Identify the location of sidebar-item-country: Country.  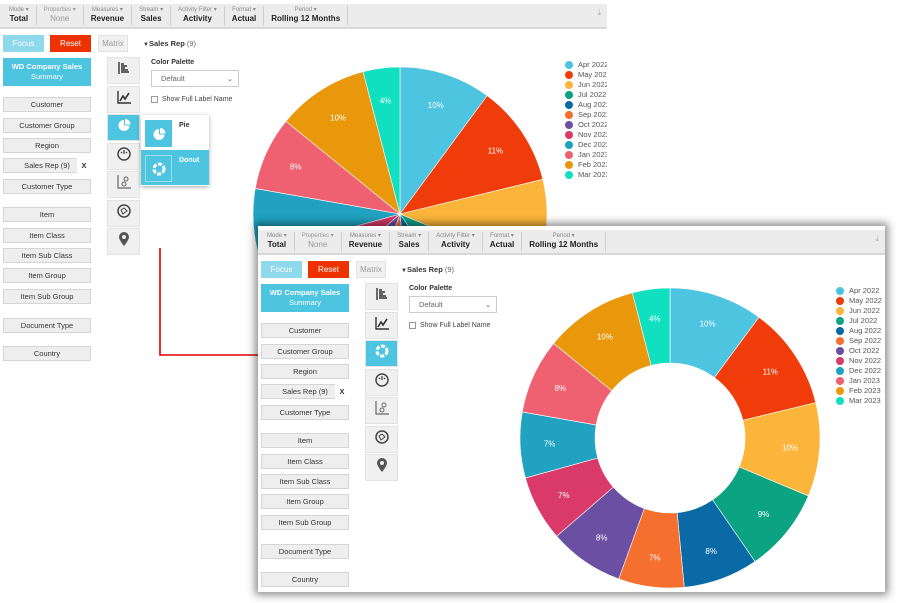
(305, 579).